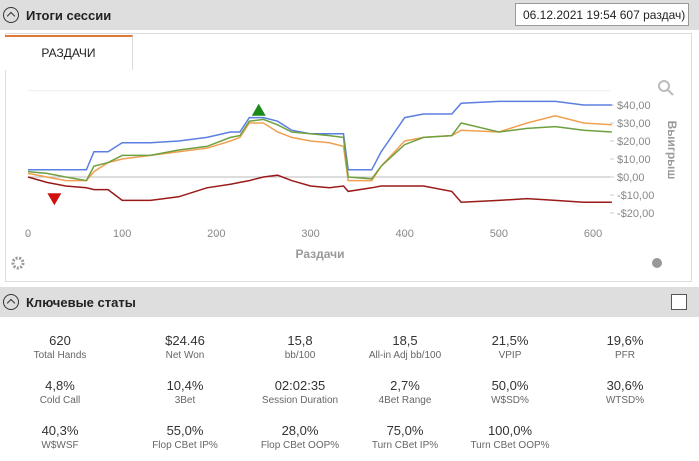  What do you see at coordinates (300, 445) in the screenshot?
I see `stat-label: Flop CBet OOP%` at bounding box center [300, 445].